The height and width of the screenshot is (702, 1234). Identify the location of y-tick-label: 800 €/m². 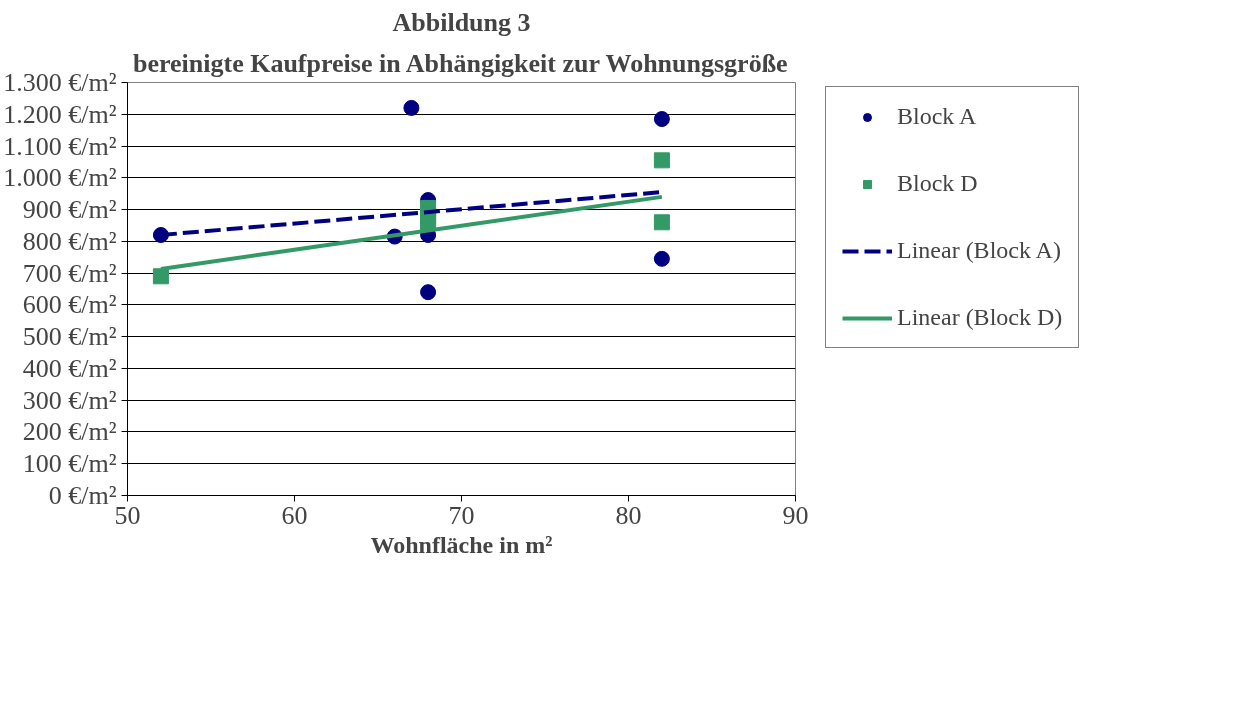
(69, 241).